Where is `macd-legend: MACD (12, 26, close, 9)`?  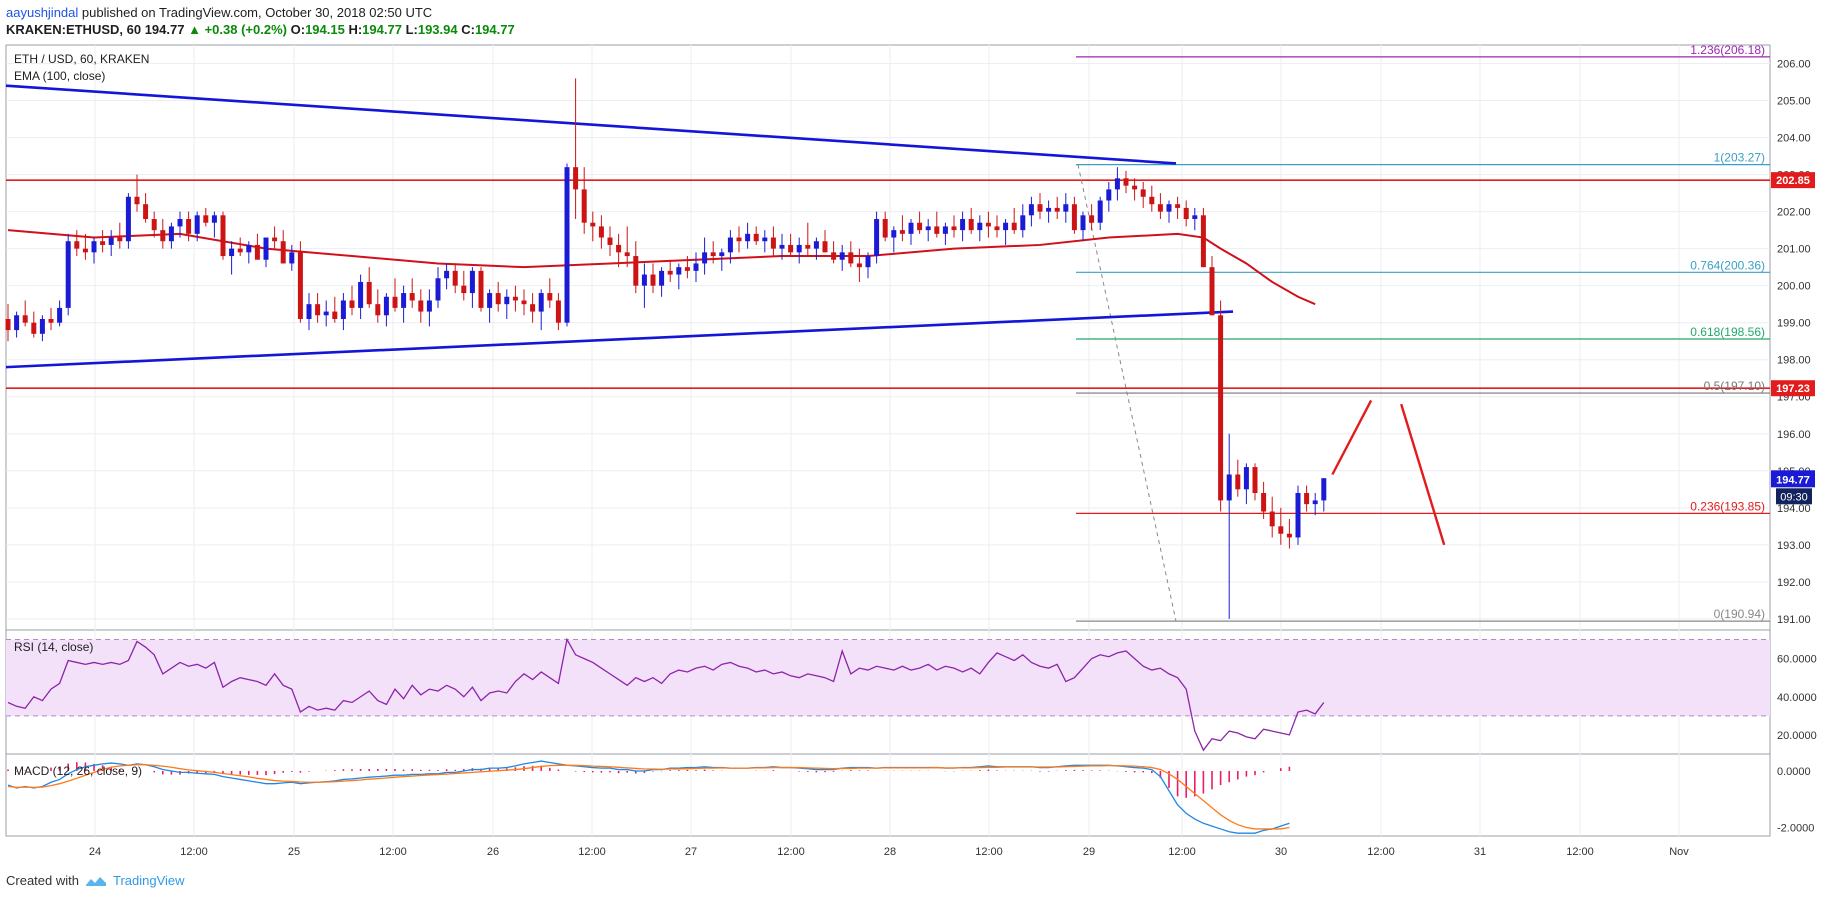
macd-legend: MACD (12, 26, close, 9) is located at coordinates (78, 771).